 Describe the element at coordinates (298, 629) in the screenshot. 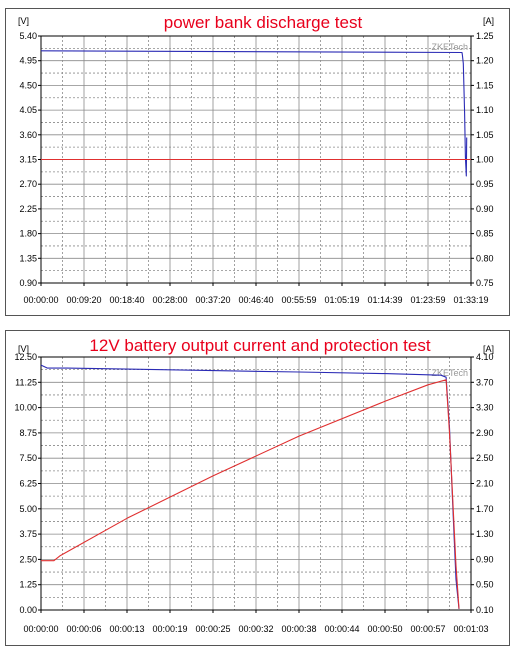

I see `x-tick-label: 00:00:38` at that location.